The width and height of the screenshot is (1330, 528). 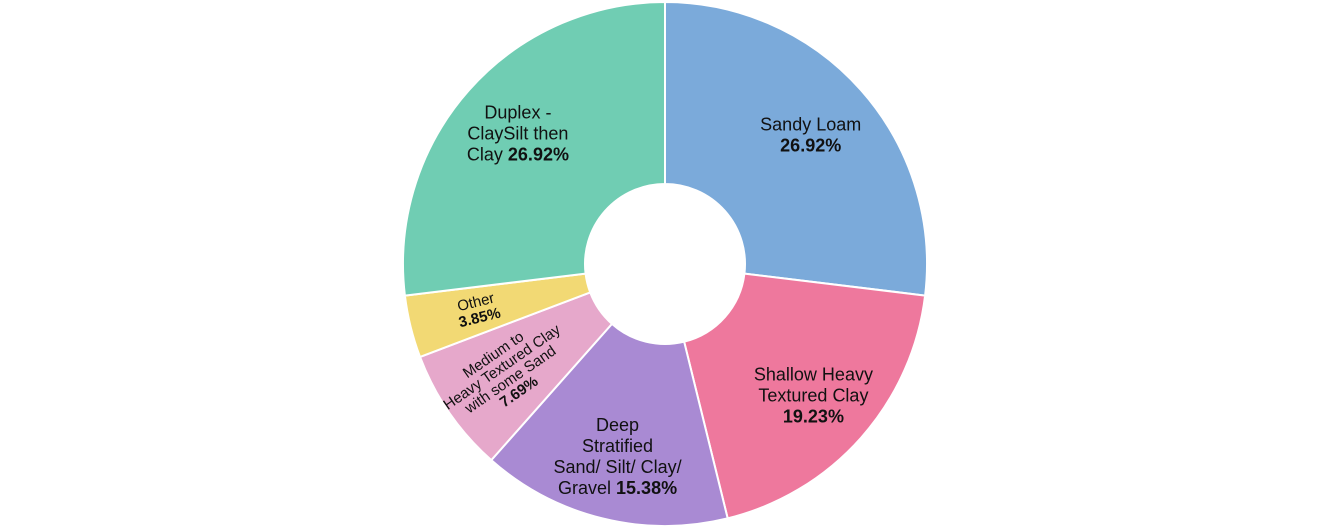 What do you see at coordinates (518, 134) in the screenshot?
I see `slice-label-6: Duplex -ClaySilt then Clay 26.92%` at bounding box center [518, 134].